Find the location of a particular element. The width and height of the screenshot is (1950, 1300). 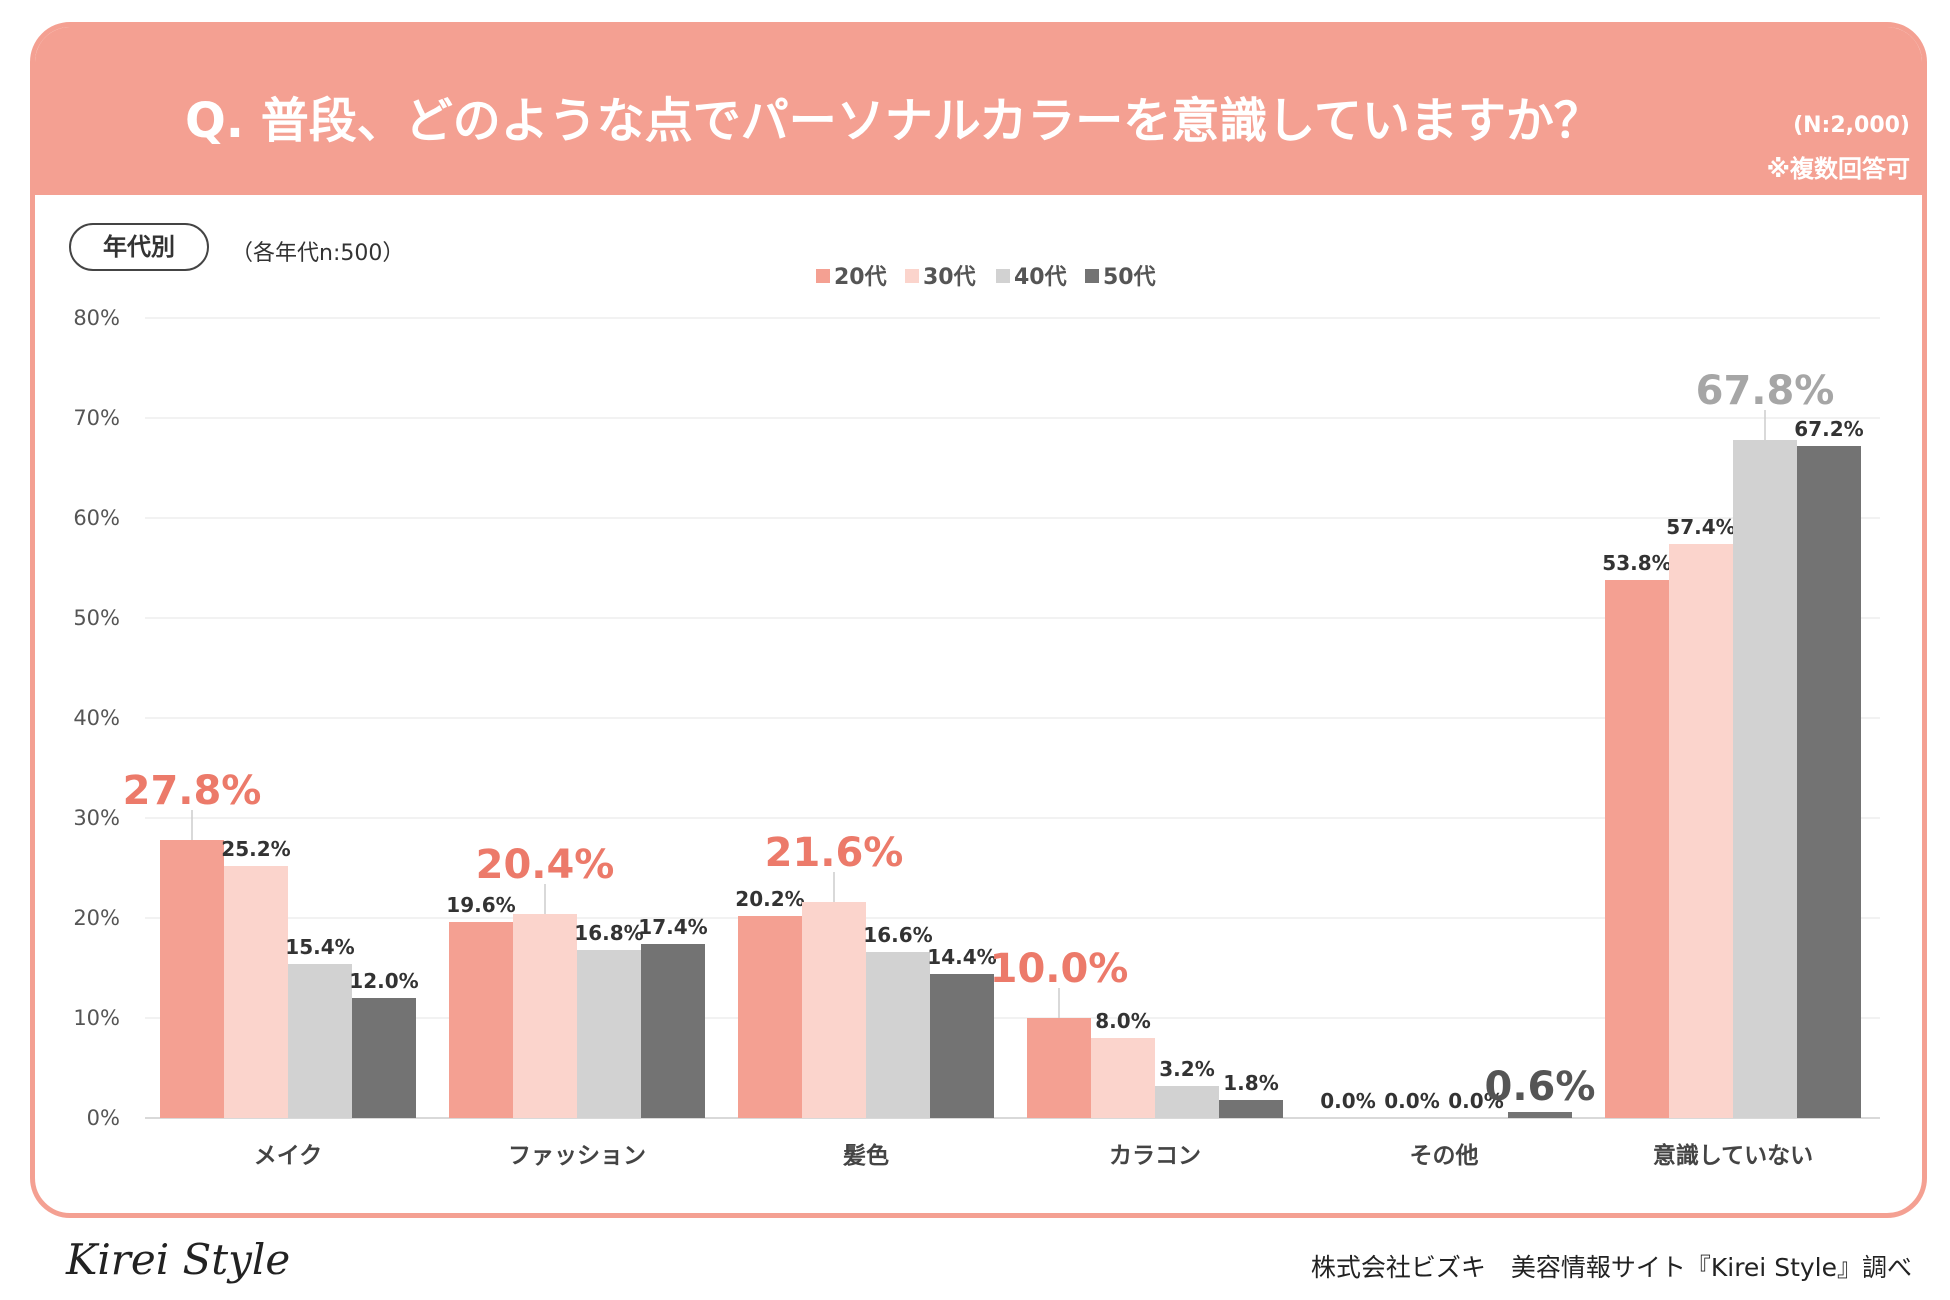

sample-size: (N:2,000) is located at coordinates (1851, 125).